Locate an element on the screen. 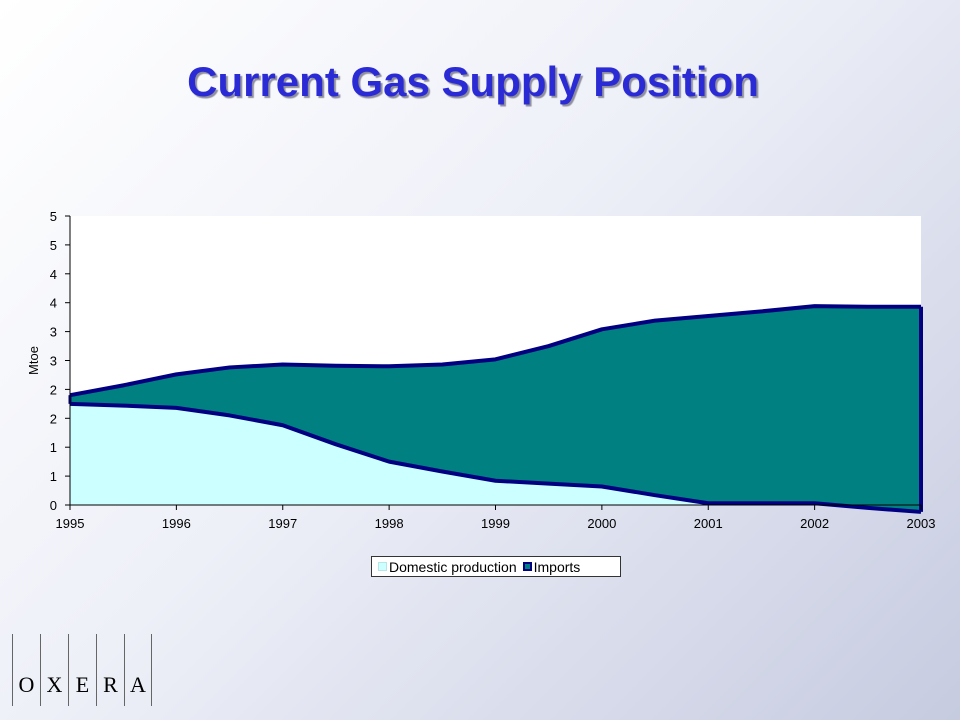  line-domestic-production is located at coordinates (495, 457).